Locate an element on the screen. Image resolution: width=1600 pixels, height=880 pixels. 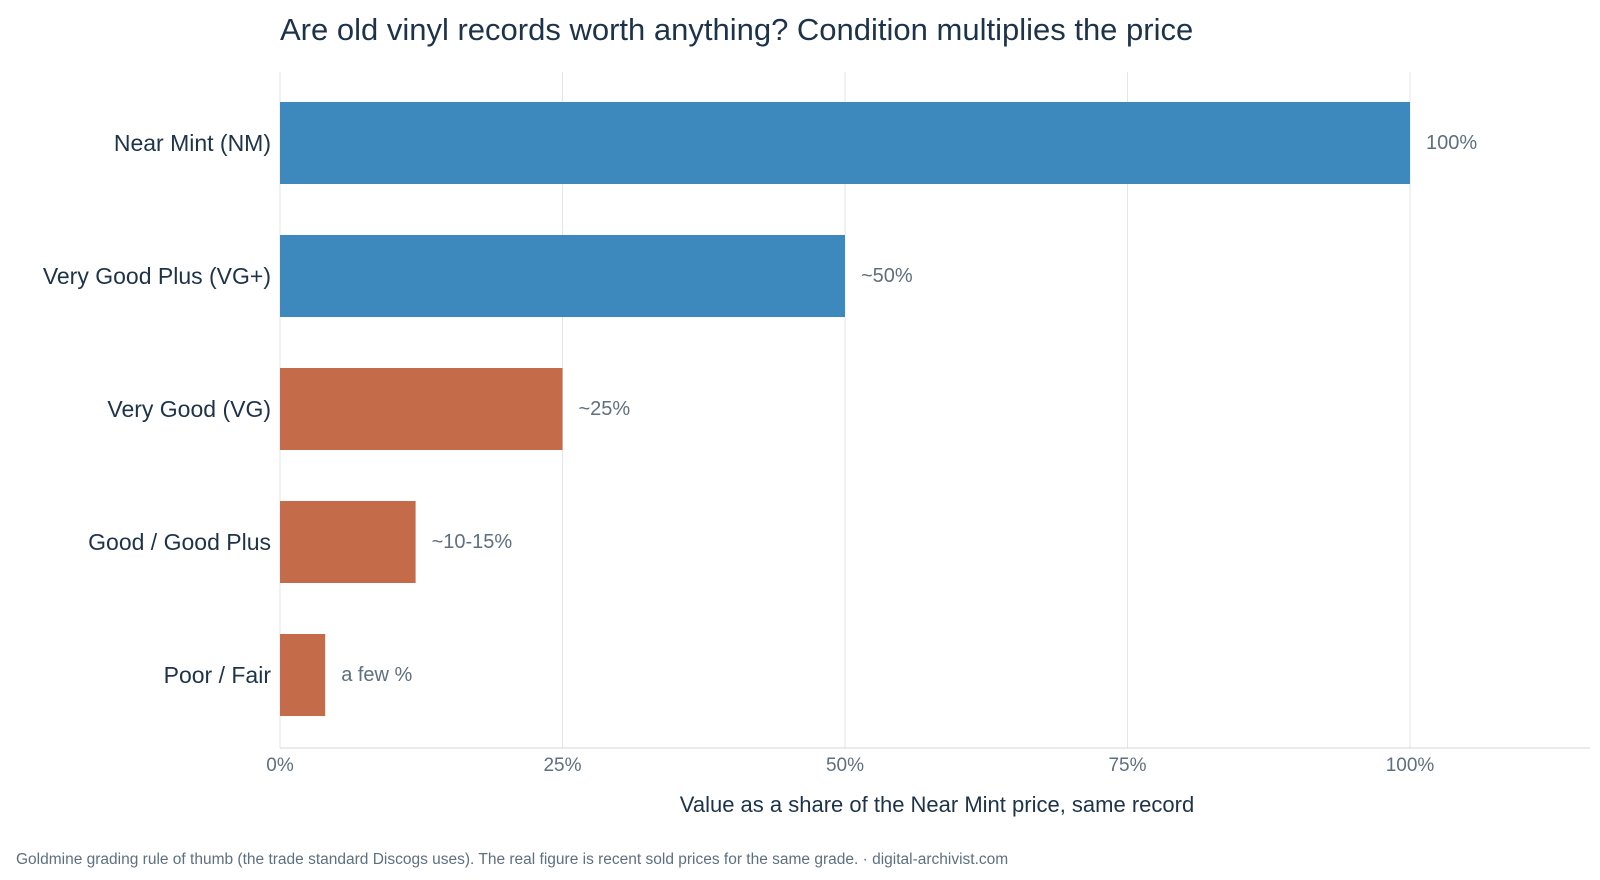
category-label: Near Mint (NM) is located at coordinates (192, 143).